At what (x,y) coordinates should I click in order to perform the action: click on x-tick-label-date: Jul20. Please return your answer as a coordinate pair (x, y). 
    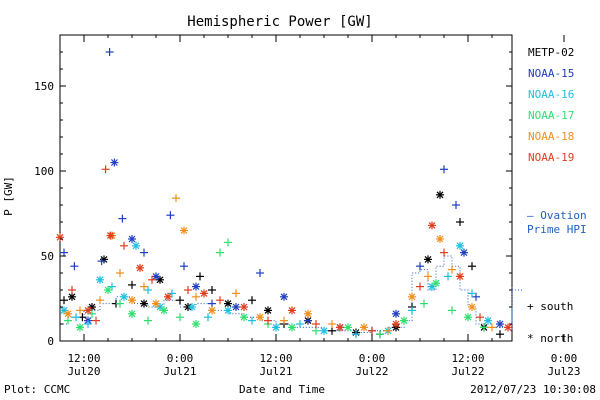
    Looking at the image, I should click on (83, 371).